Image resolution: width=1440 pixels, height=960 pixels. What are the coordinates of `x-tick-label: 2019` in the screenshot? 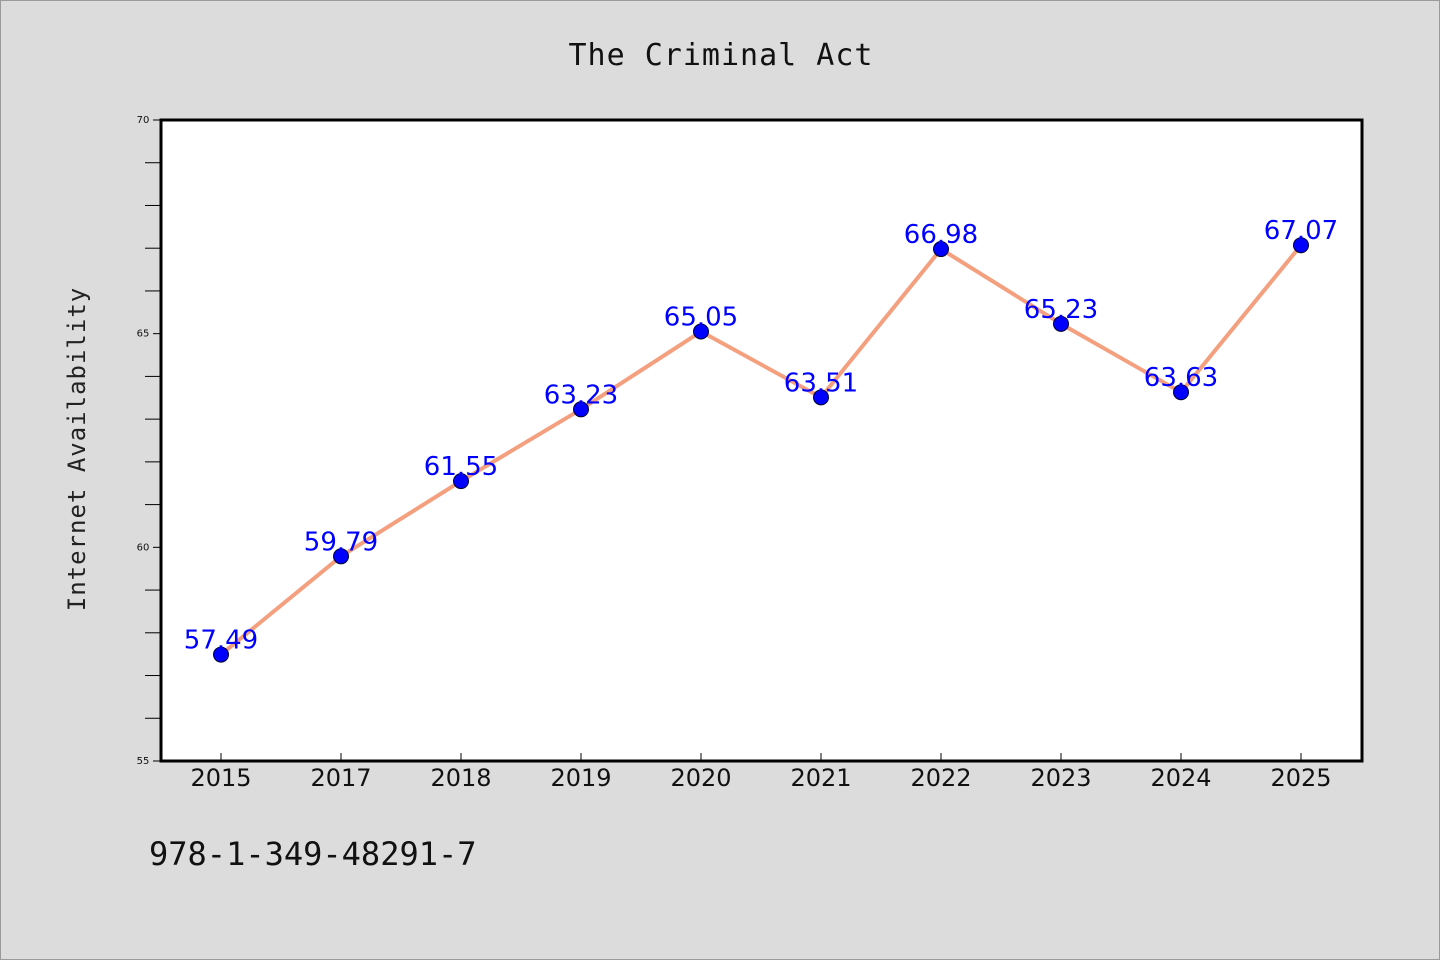 It's located at (580, 778).